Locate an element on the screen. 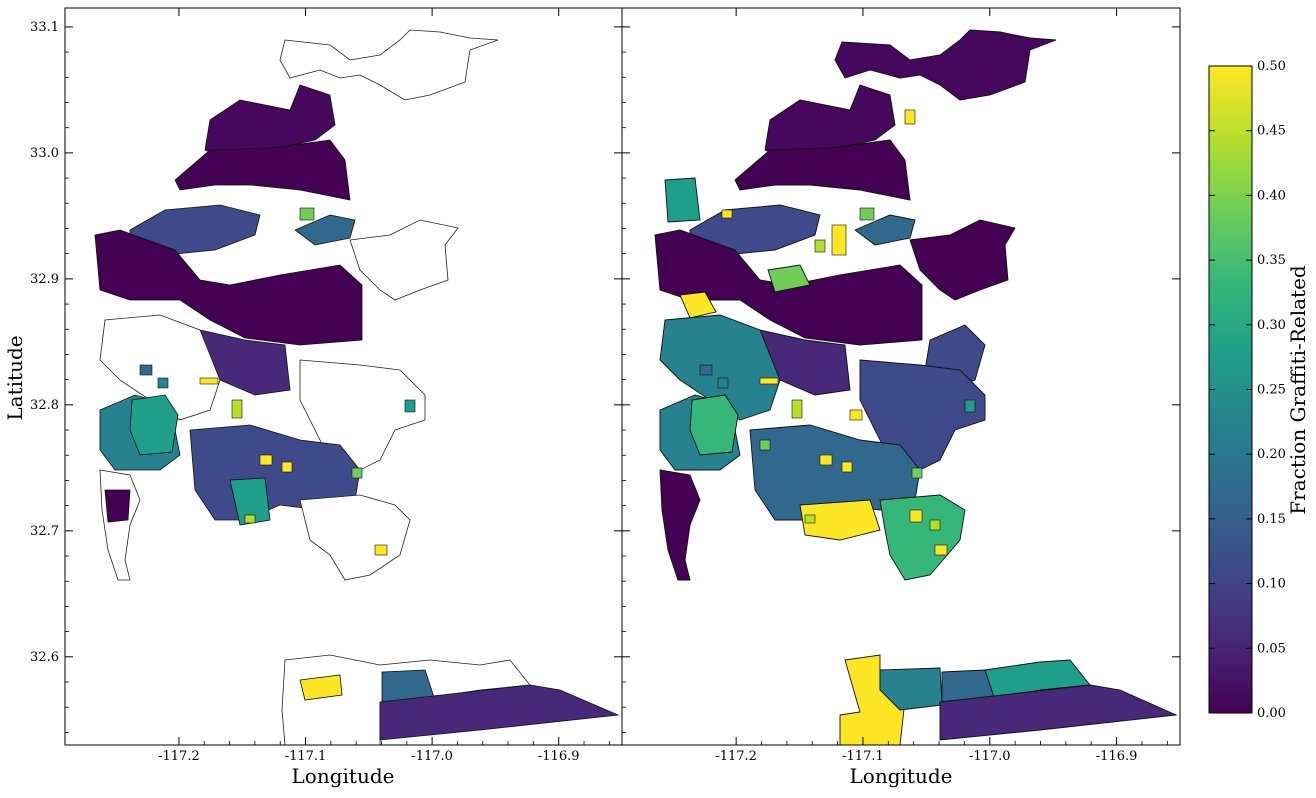  region-peninsula-dark is located at coordinates (117, 506).